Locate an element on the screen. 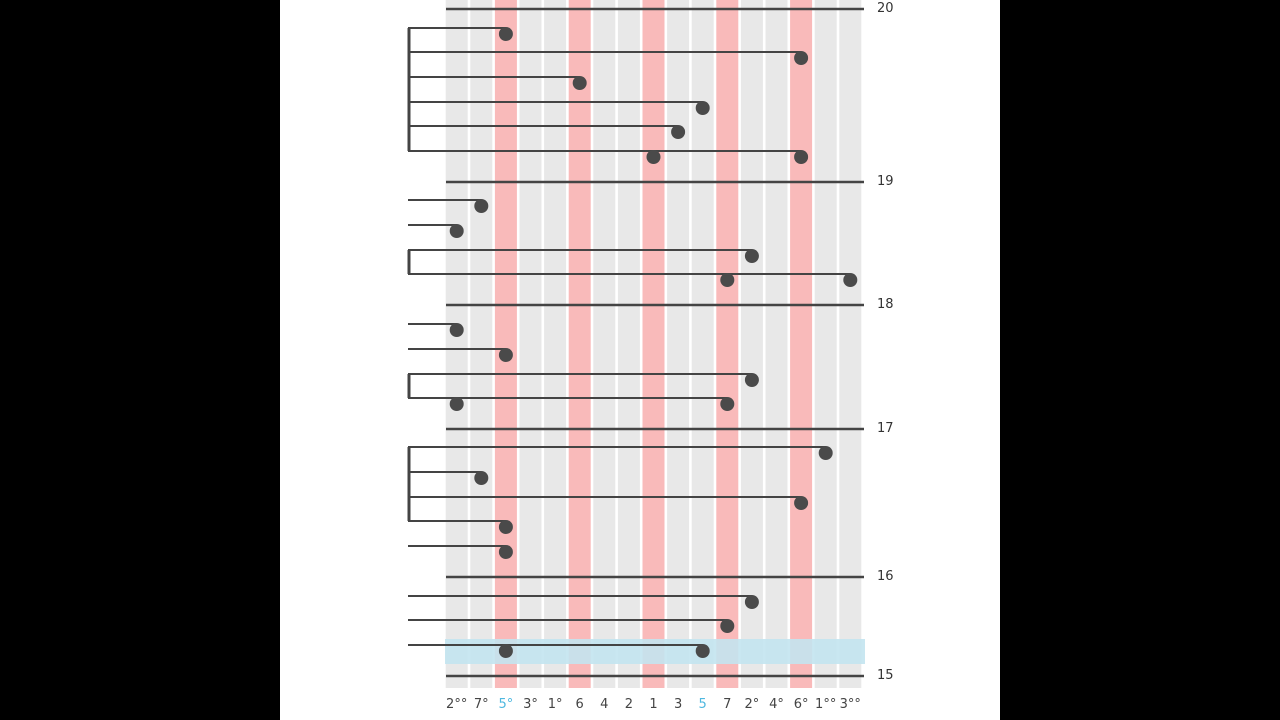 This screenshot has width=1280, height=720. measure-number: 16 is located at coordinates (885, 576).